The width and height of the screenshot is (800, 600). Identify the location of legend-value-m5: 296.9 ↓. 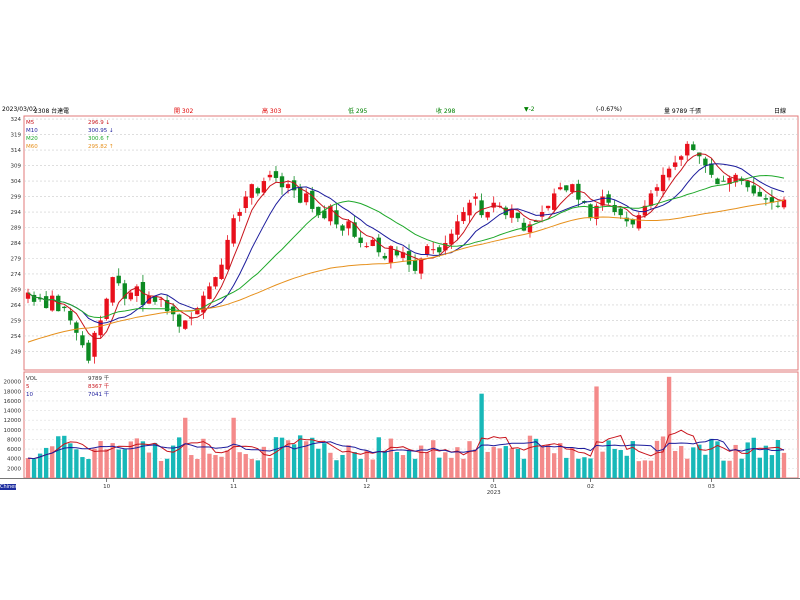
(99, 122).